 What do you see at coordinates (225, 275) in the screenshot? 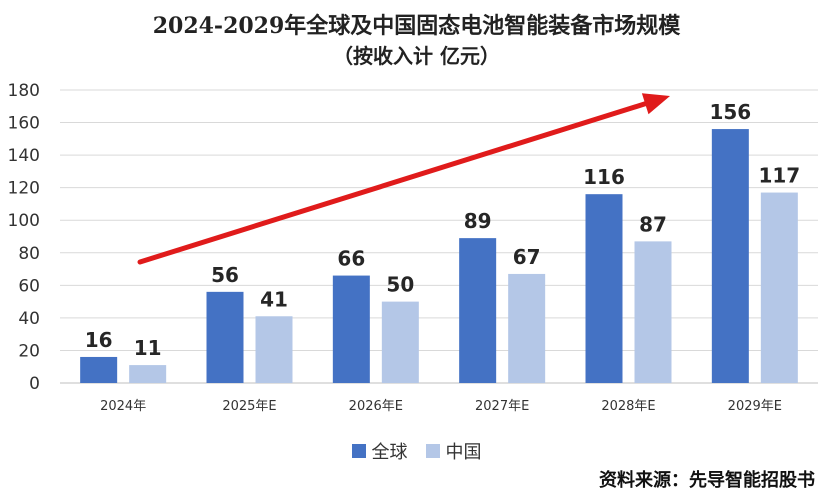
I see `data-label-global-1: 56` at bounding box center [225, 275].